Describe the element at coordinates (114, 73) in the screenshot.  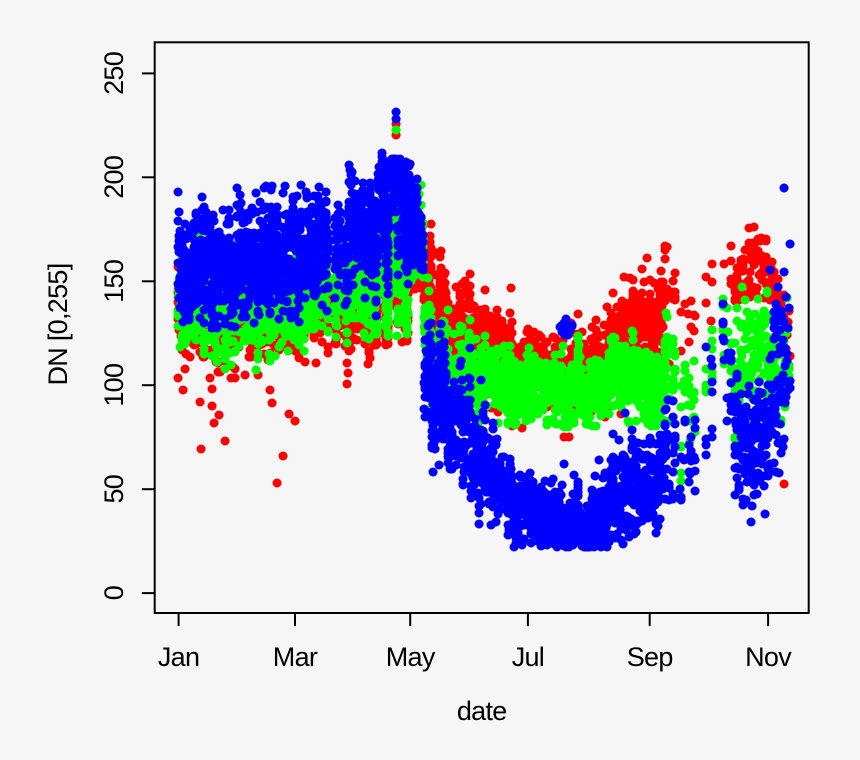
I see `svg-text: 250` at that location.